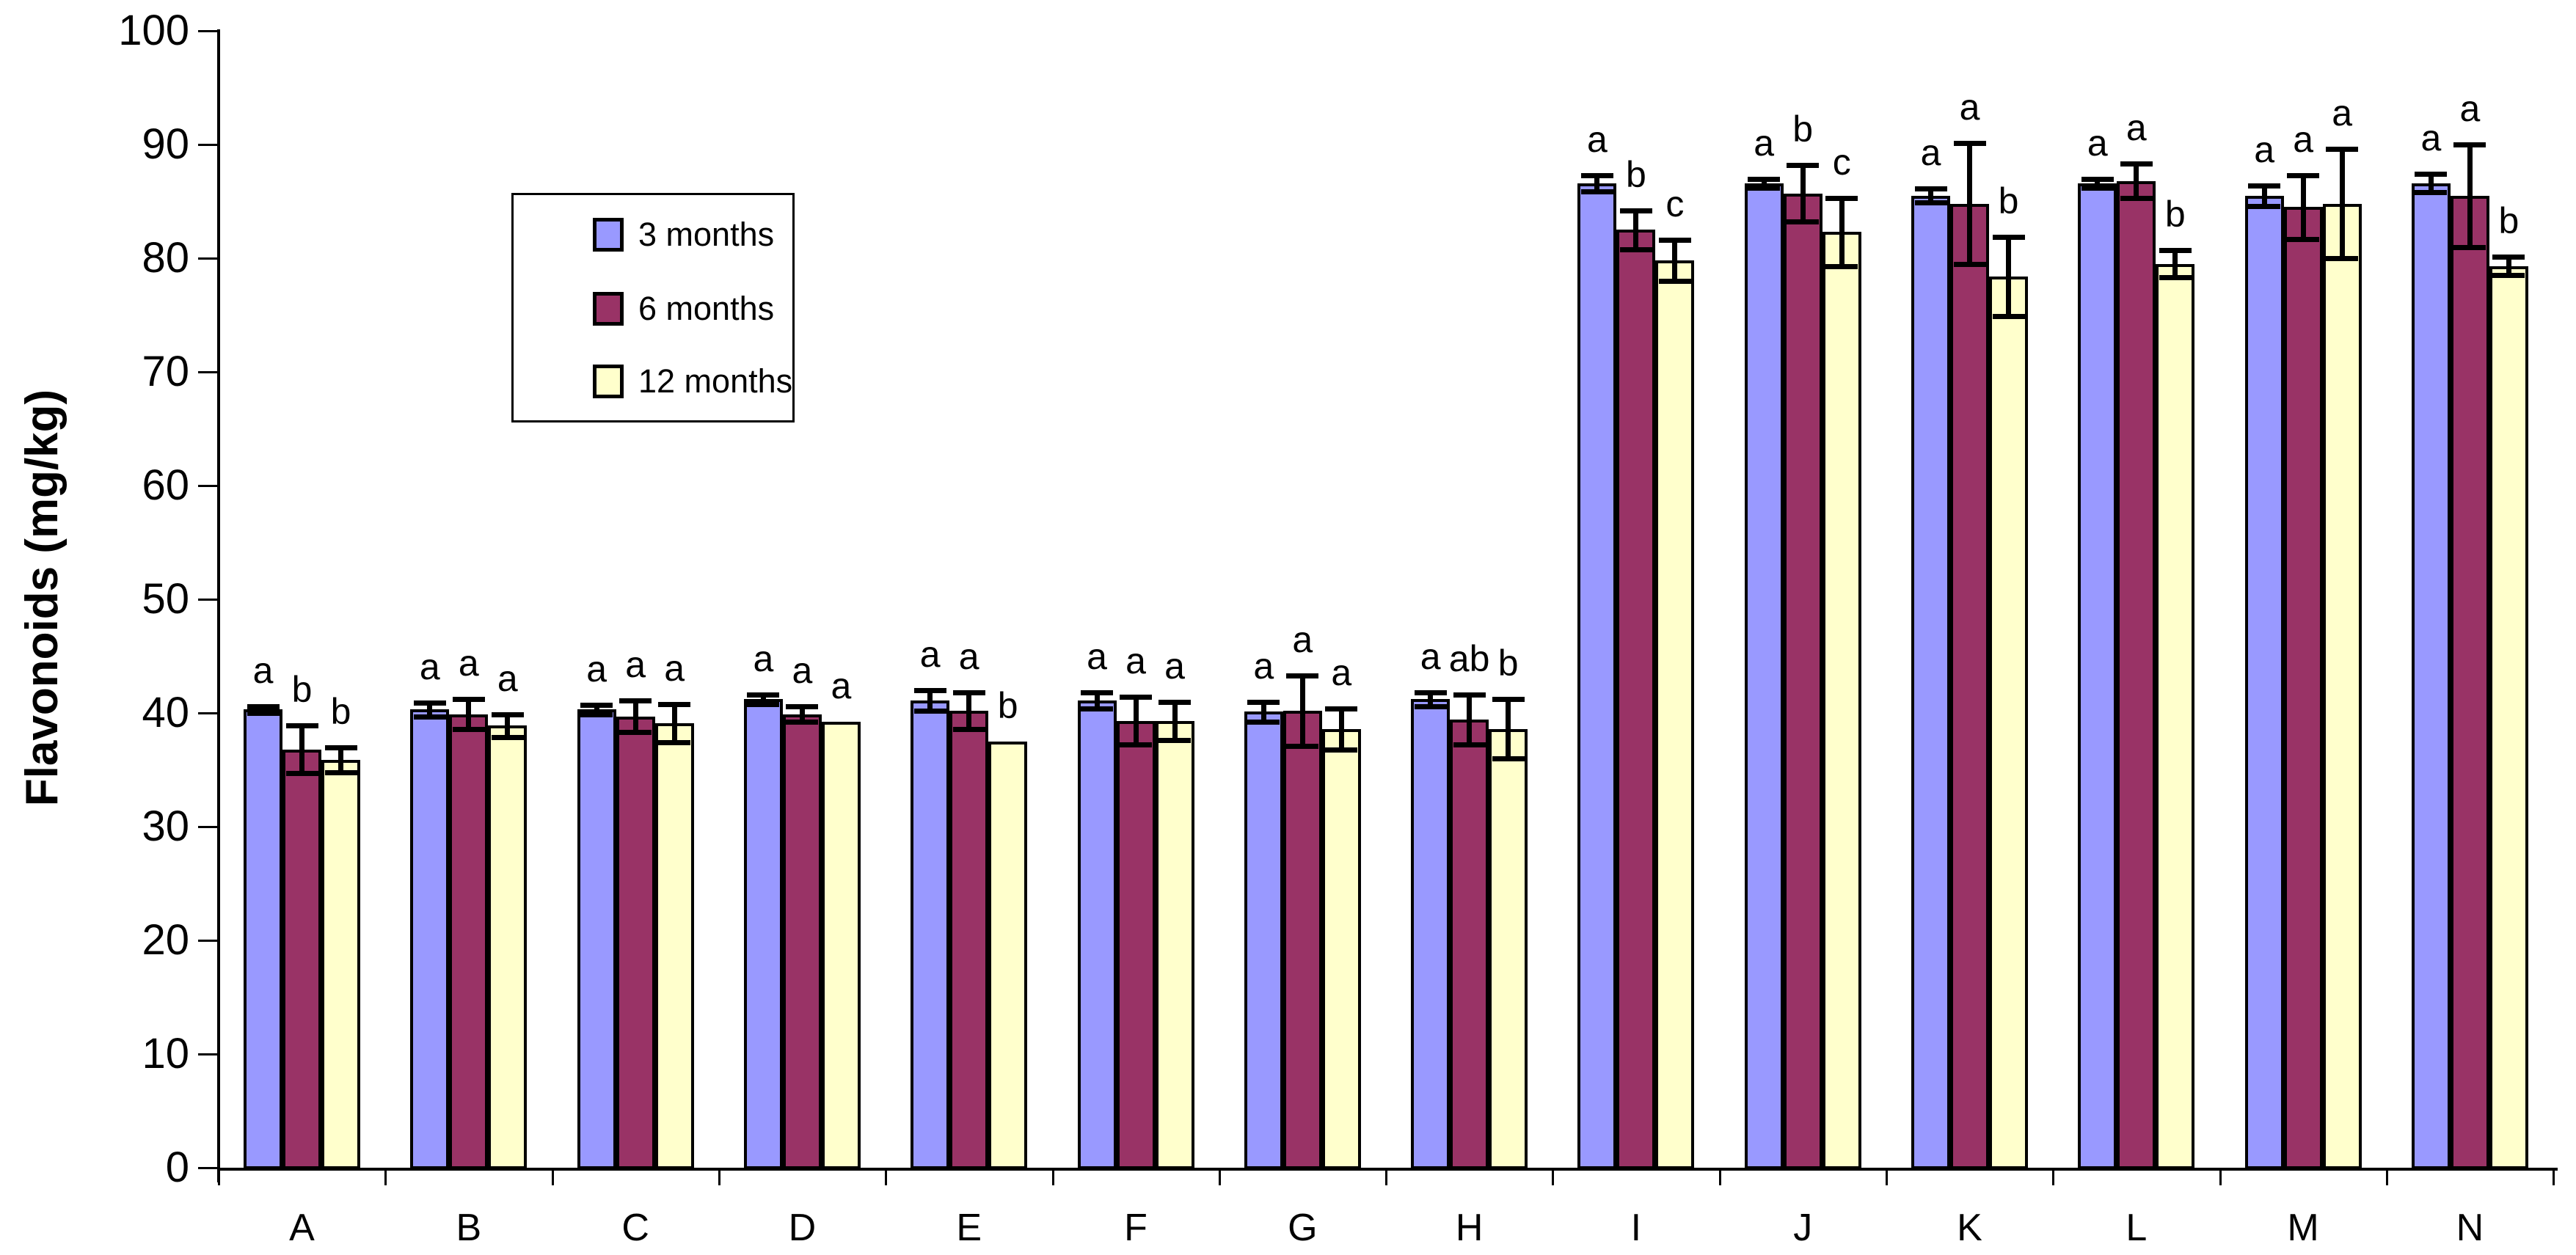 The width and height of the screenshot is (2576, 1255). What do you see at coordinates (609, 309) in the screenshot?
I see `legend-swatch-6-months` at bounding box center [609, 309].